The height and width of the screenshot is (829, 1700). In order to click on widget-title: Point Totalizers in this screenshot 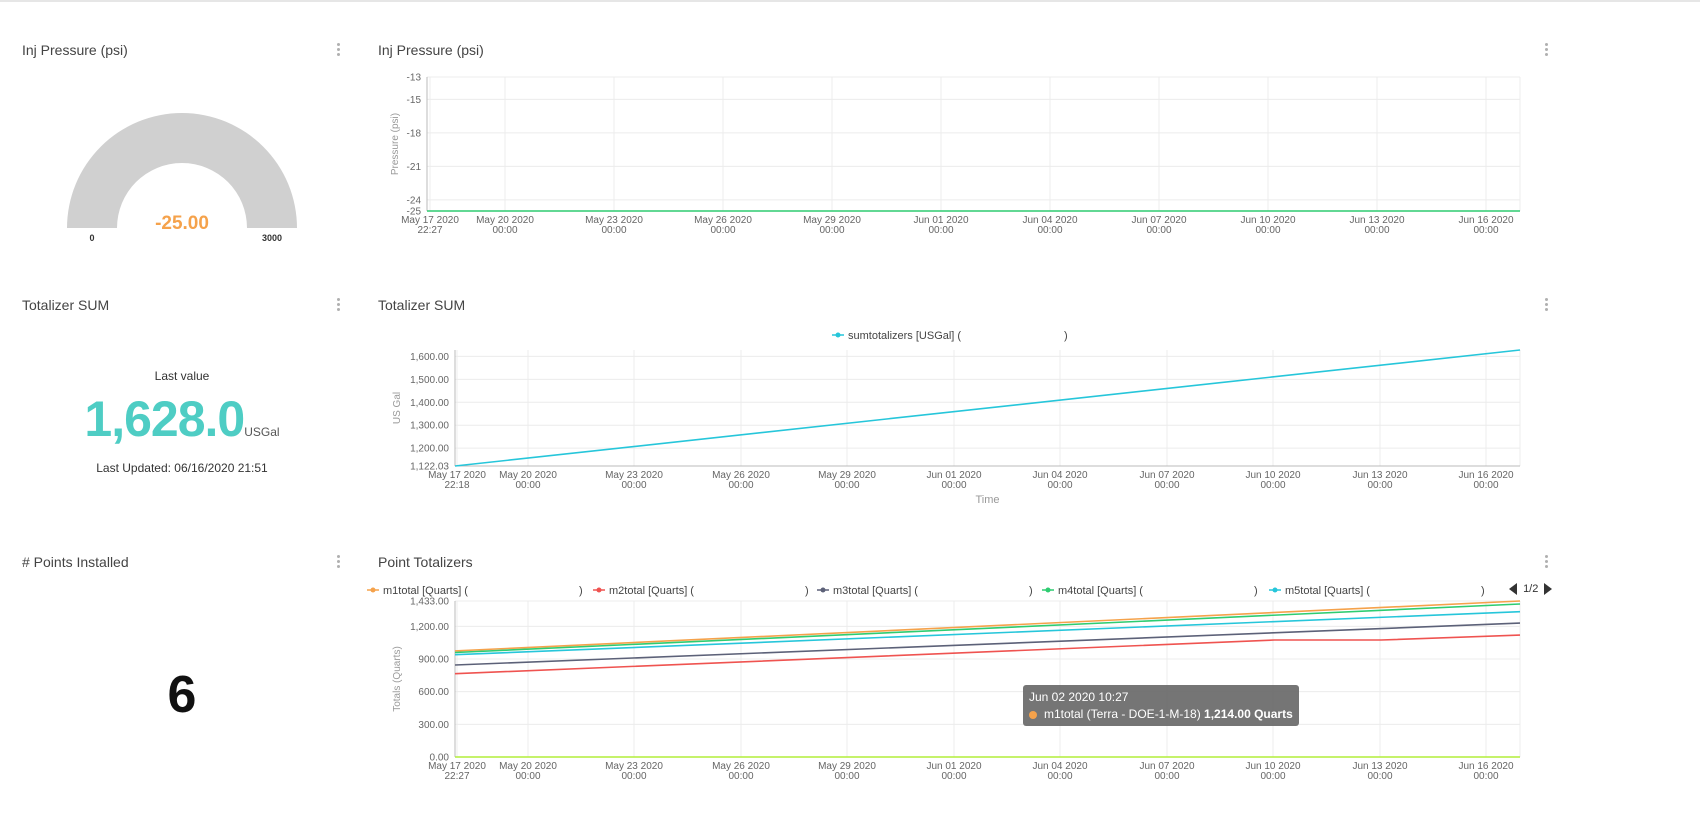, I will do `click(425, 562)`.